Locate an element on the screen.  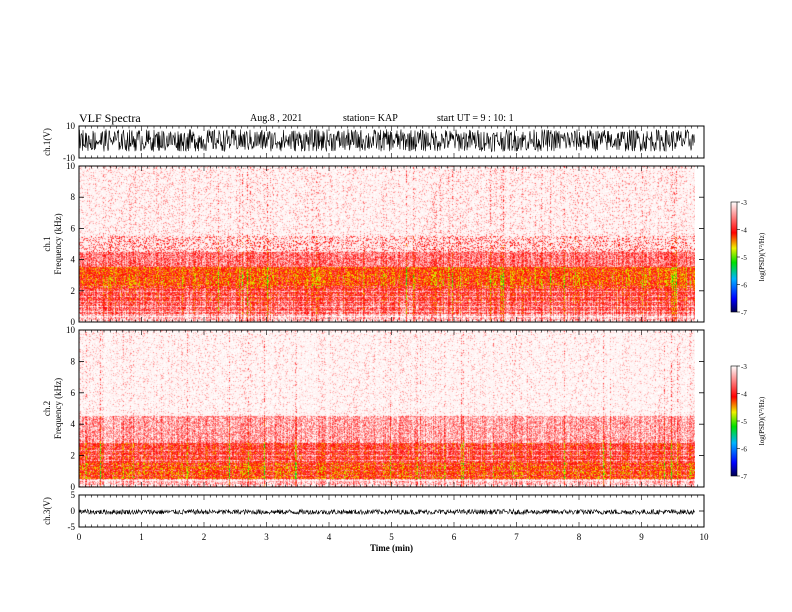
y-tick-label: -10 is located at coordinates (69, 158).